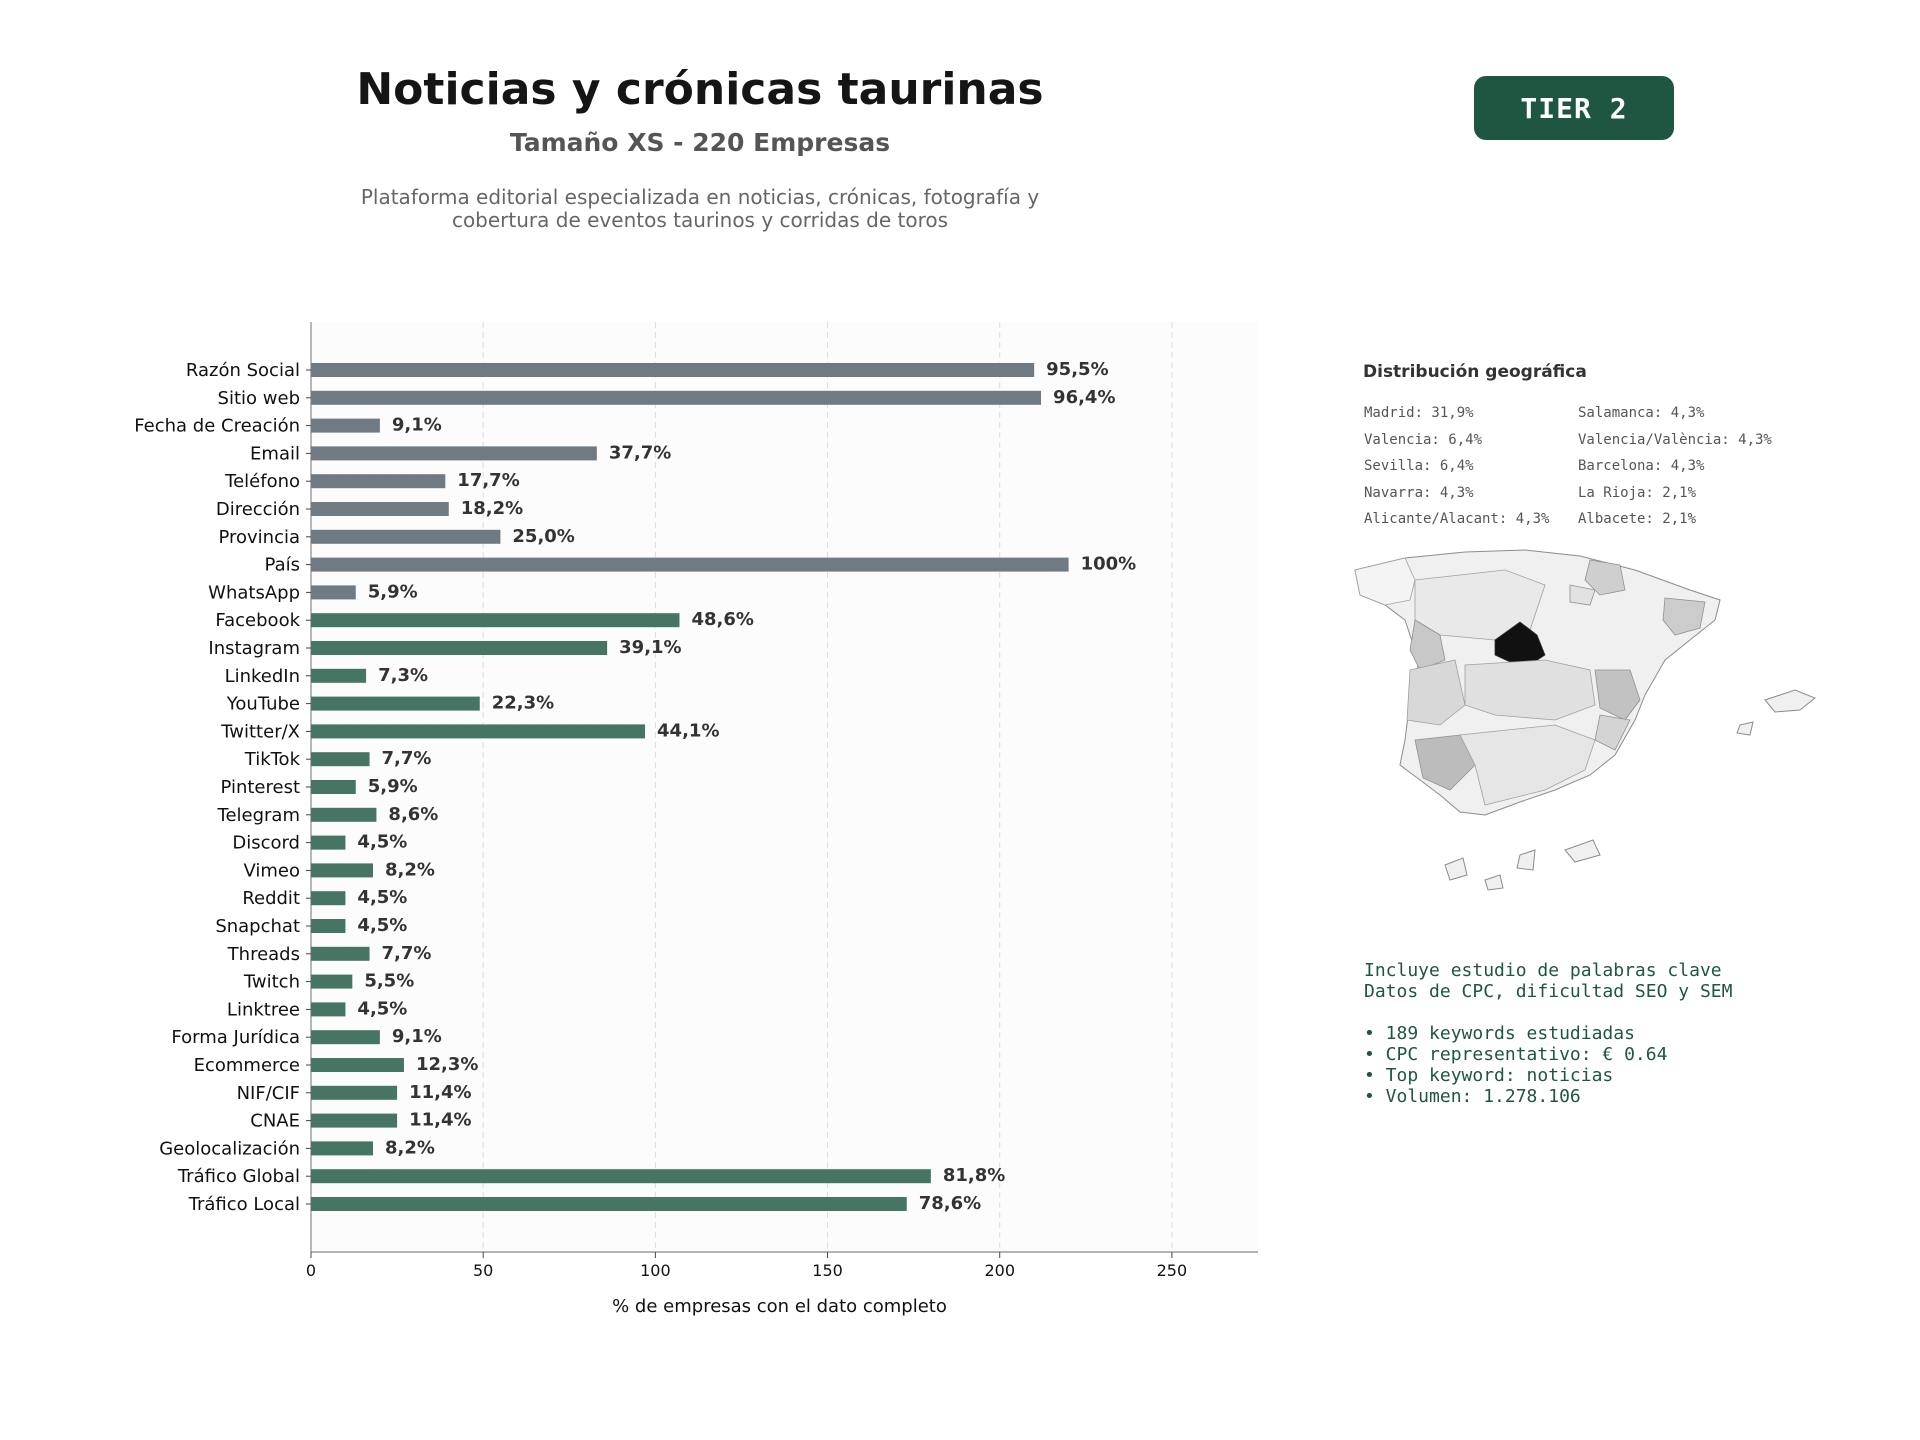  Describe the element at coordinates (543, 536) in the screenshot. I see `data-label: 25,0%` at that location.